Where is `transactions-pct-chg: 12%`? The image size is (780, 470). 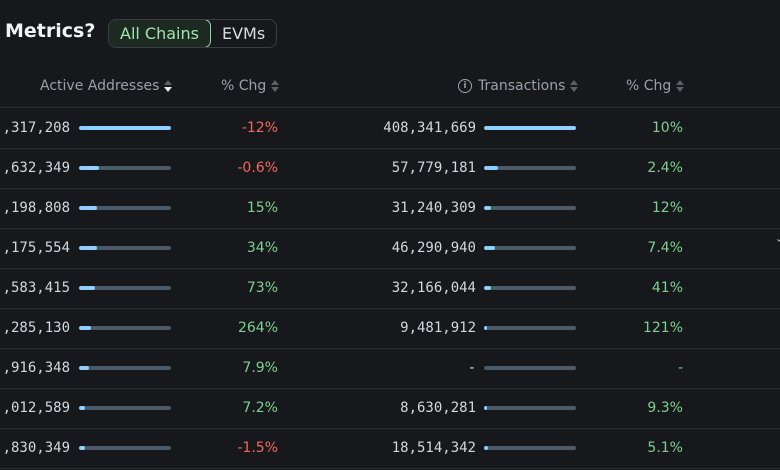 transactions-pct-chg: 12% is located at coordinates (667, 208).